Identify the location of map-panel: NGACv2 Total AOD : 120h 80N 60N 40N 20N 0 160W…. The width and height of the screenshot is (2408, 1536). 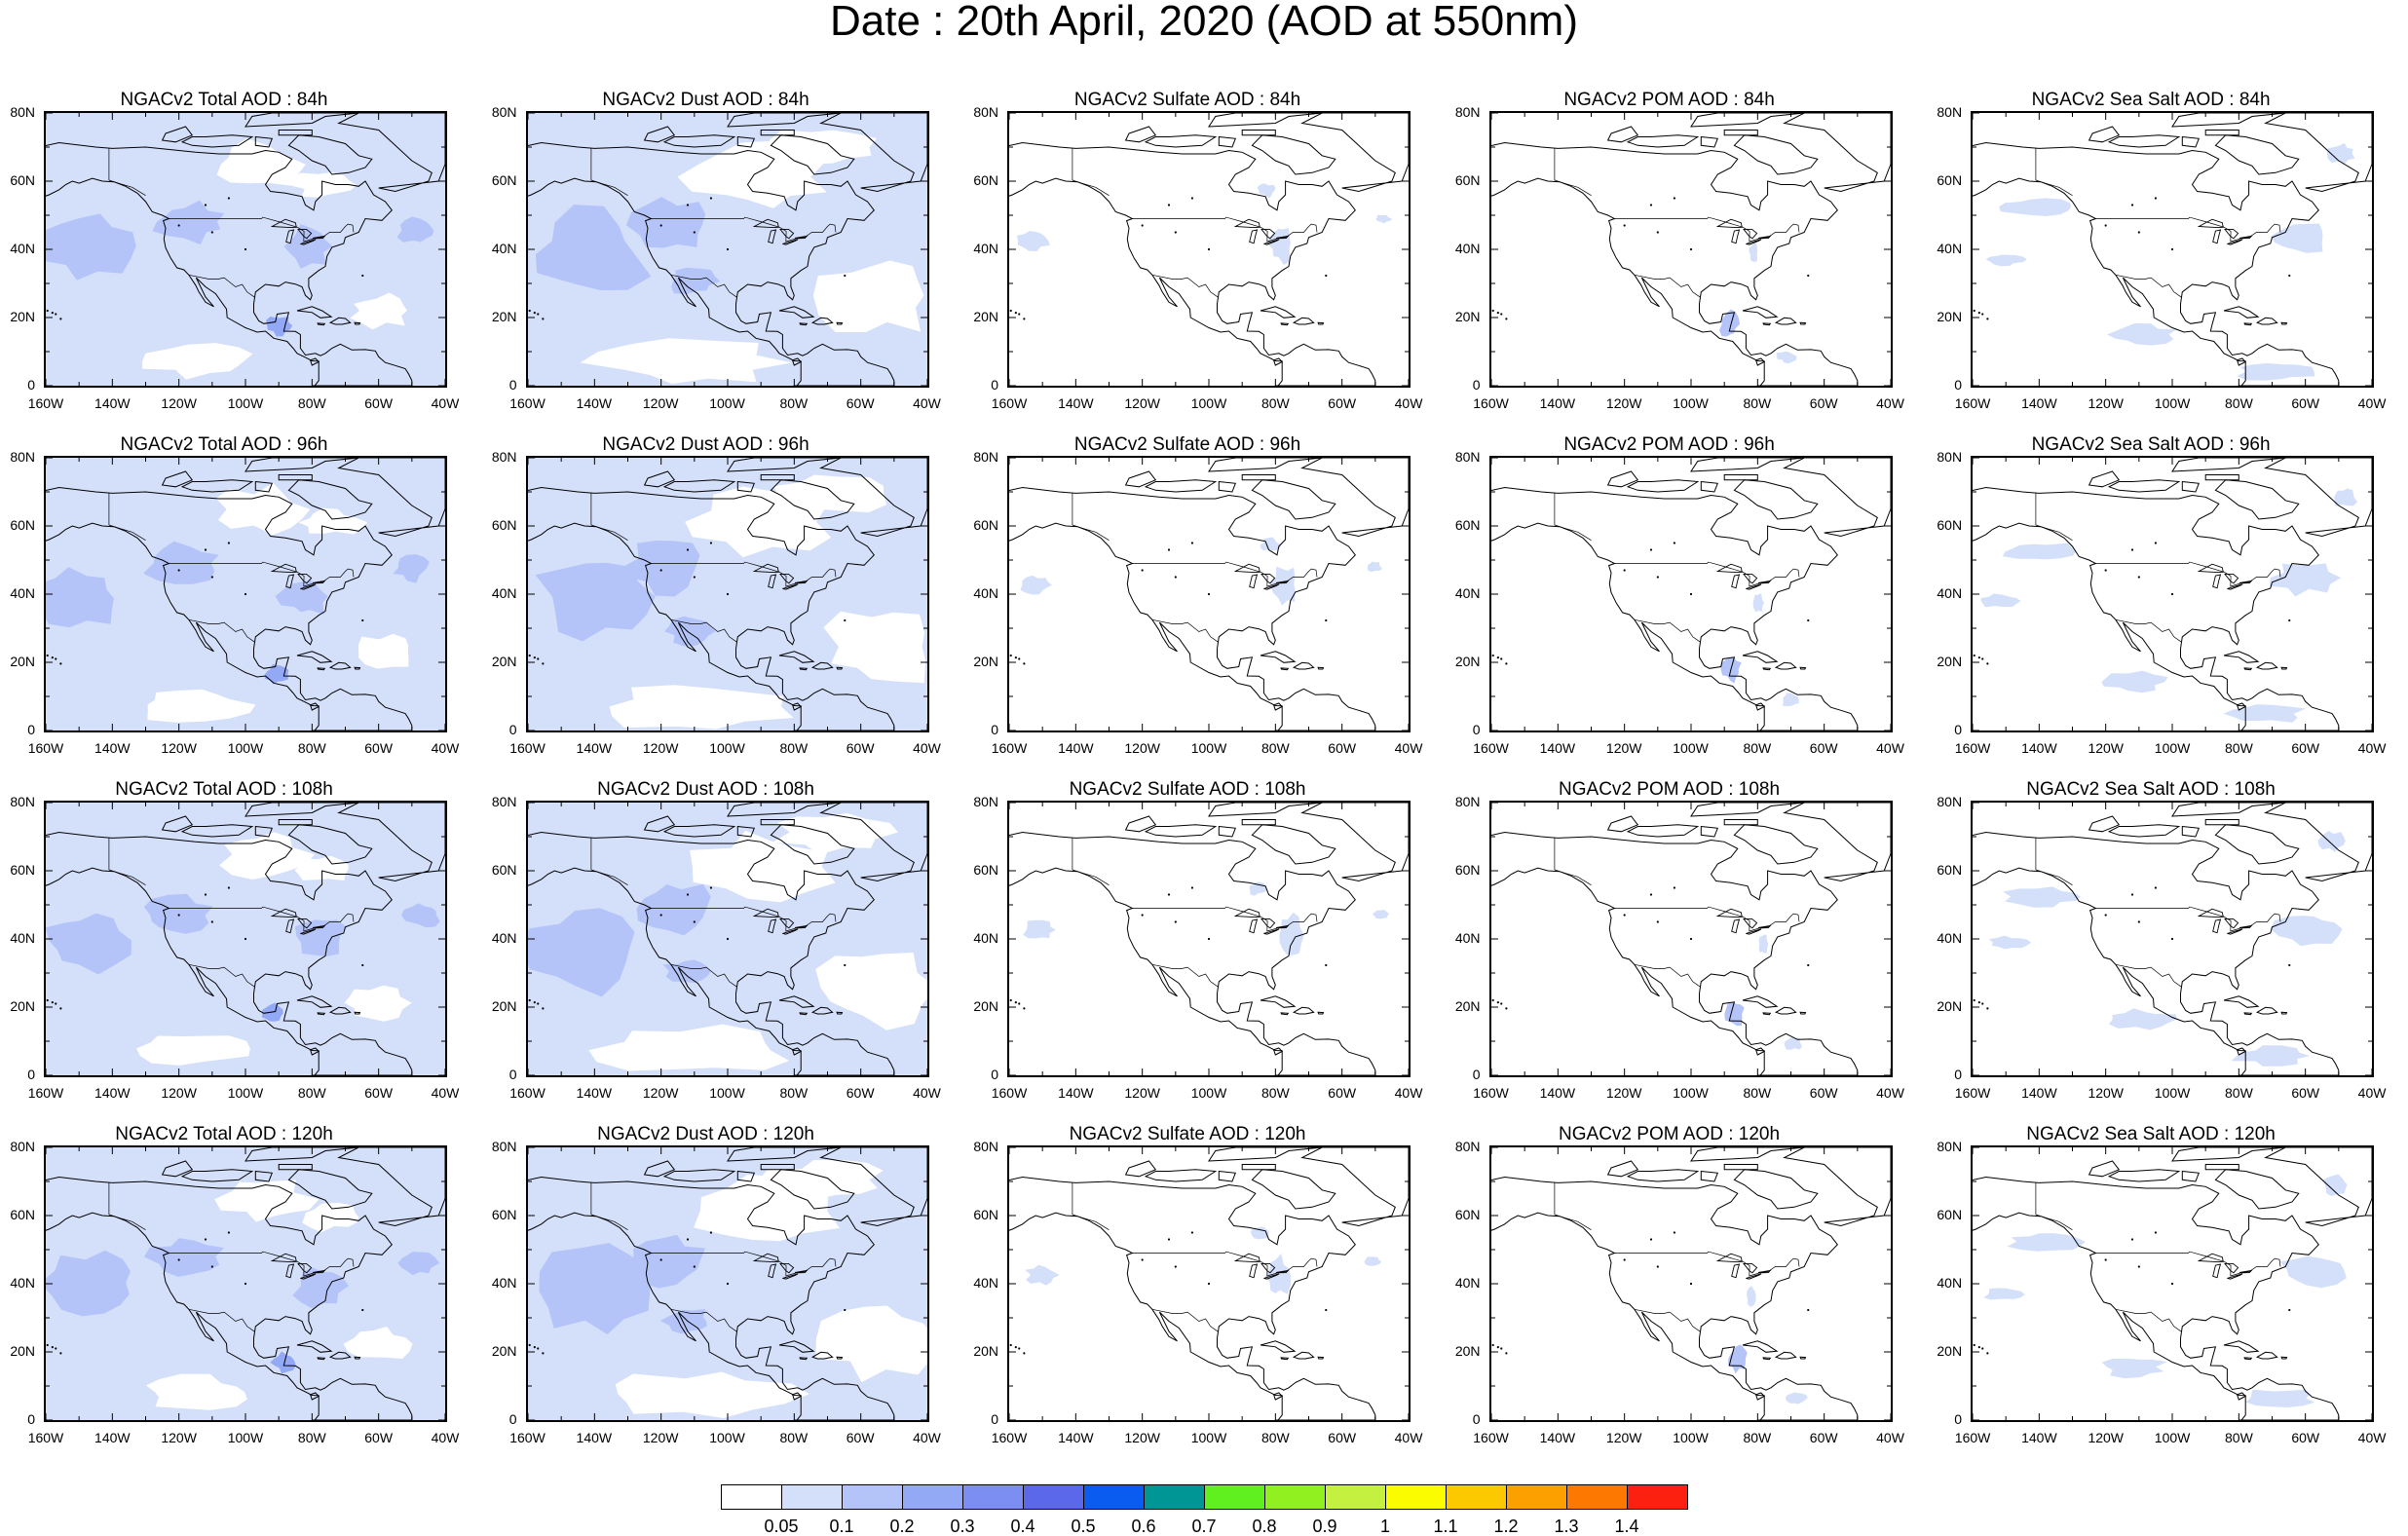
(229, 1289).